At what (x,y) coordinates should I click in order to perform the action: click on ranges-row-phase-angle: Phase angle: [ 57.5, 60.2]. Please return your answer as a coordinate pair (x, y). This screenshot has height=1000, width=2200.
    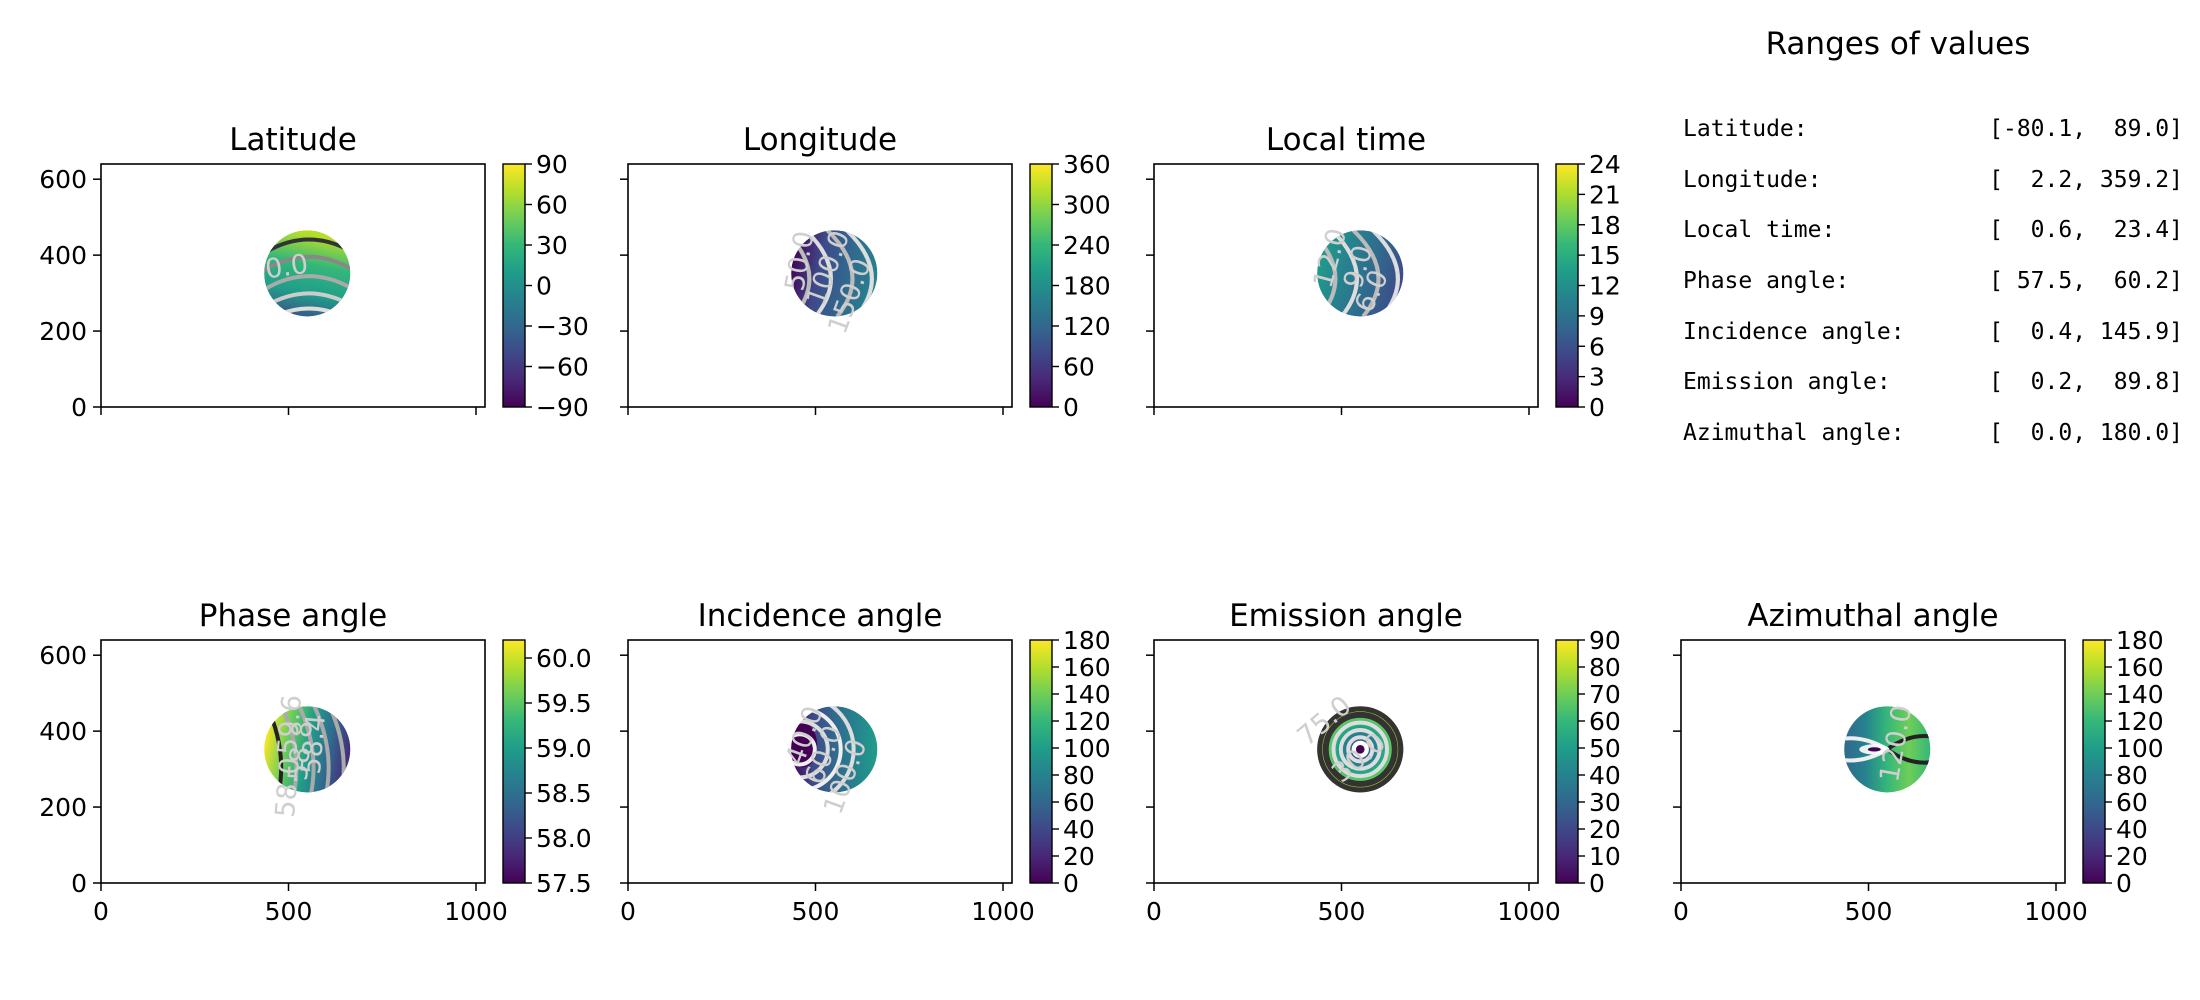
    Looking at the image, I should click on (1933, 293).